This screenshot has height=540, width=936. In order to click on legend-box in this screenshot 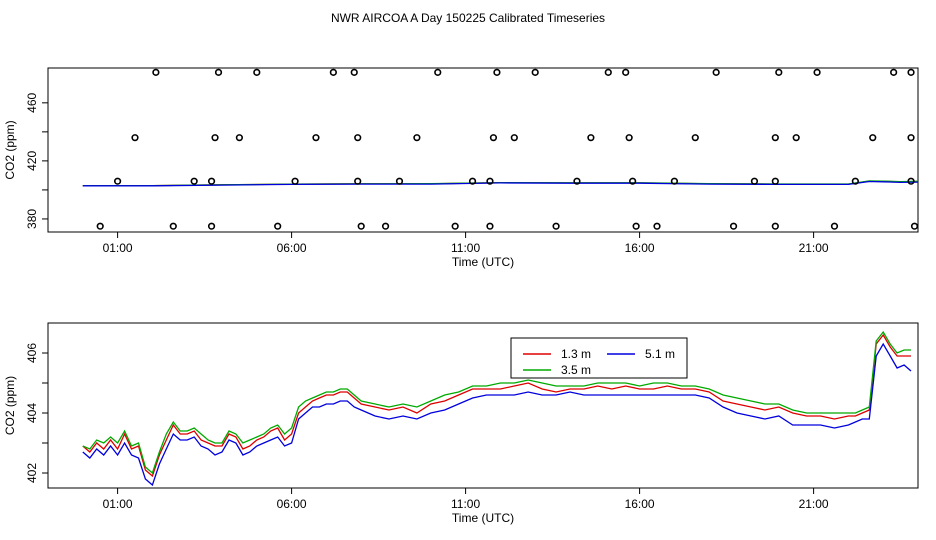, I will do `click(599, 358)`.